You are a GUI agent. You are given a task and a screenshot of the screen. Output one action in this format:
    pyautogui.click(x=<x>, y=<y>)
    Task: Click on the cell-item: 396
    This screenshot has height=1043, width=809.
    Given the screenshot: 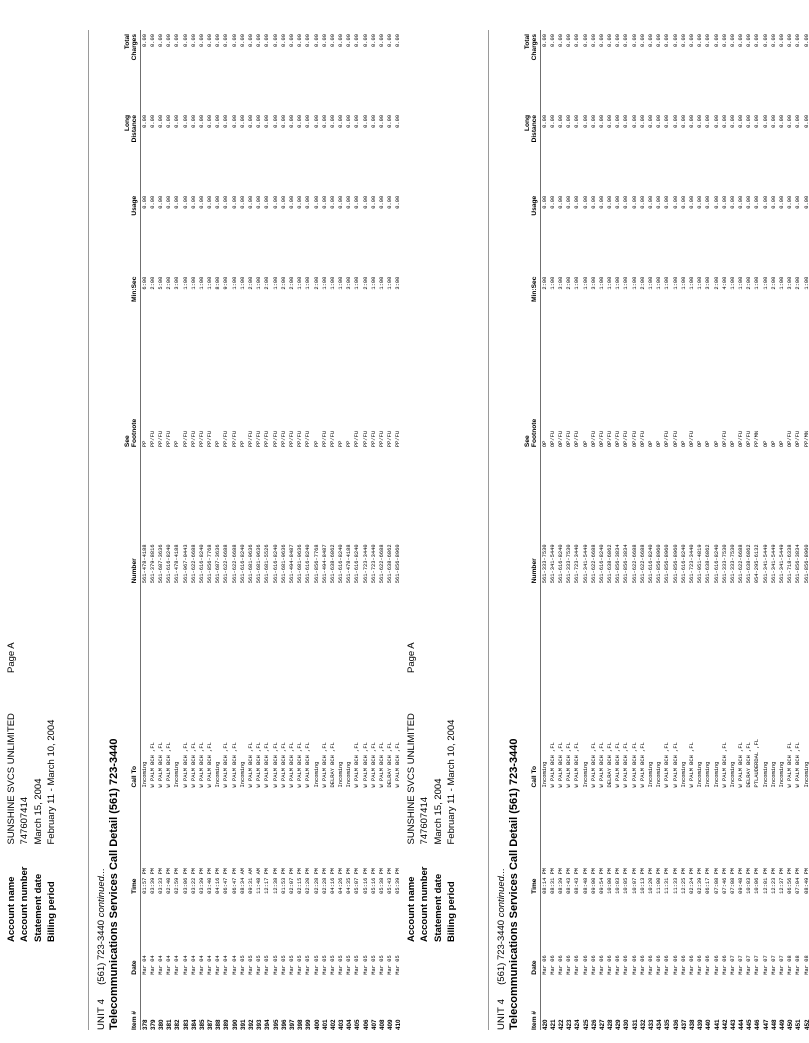 What is the action you would take?
    pyautogui.click(x=284, y=1024)
    